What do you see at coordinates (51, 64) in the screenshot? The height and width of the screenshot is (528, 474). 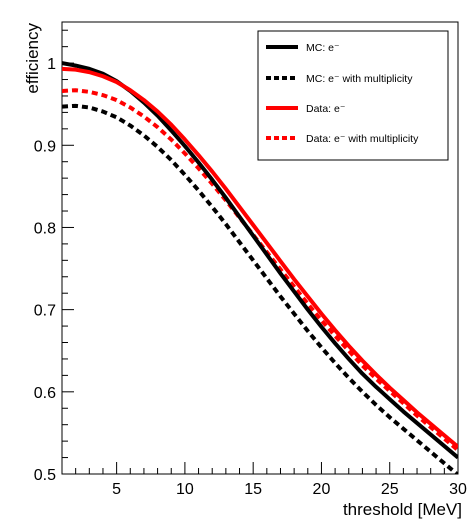 I see `y-tick-label: 1` at bounding box center [51, 64].